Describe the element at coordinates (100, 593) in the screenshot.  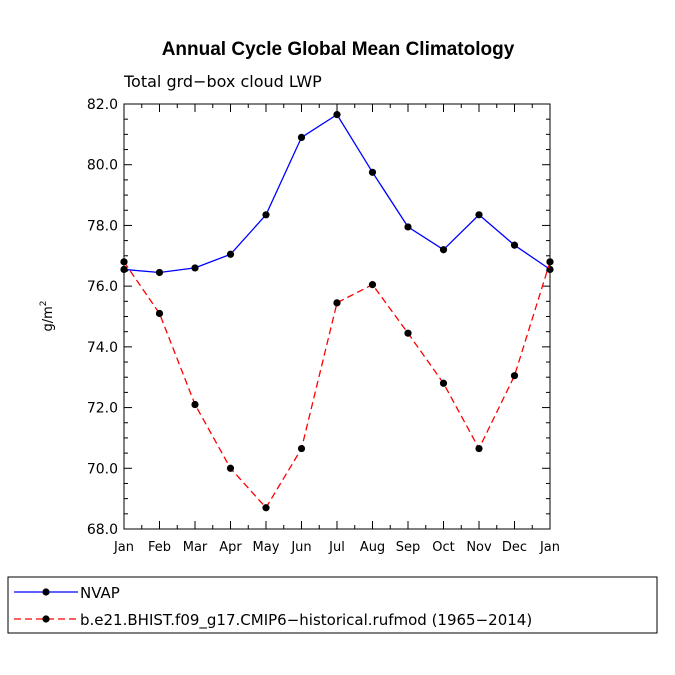
I see `legend-label-1: NVAP` at that location.